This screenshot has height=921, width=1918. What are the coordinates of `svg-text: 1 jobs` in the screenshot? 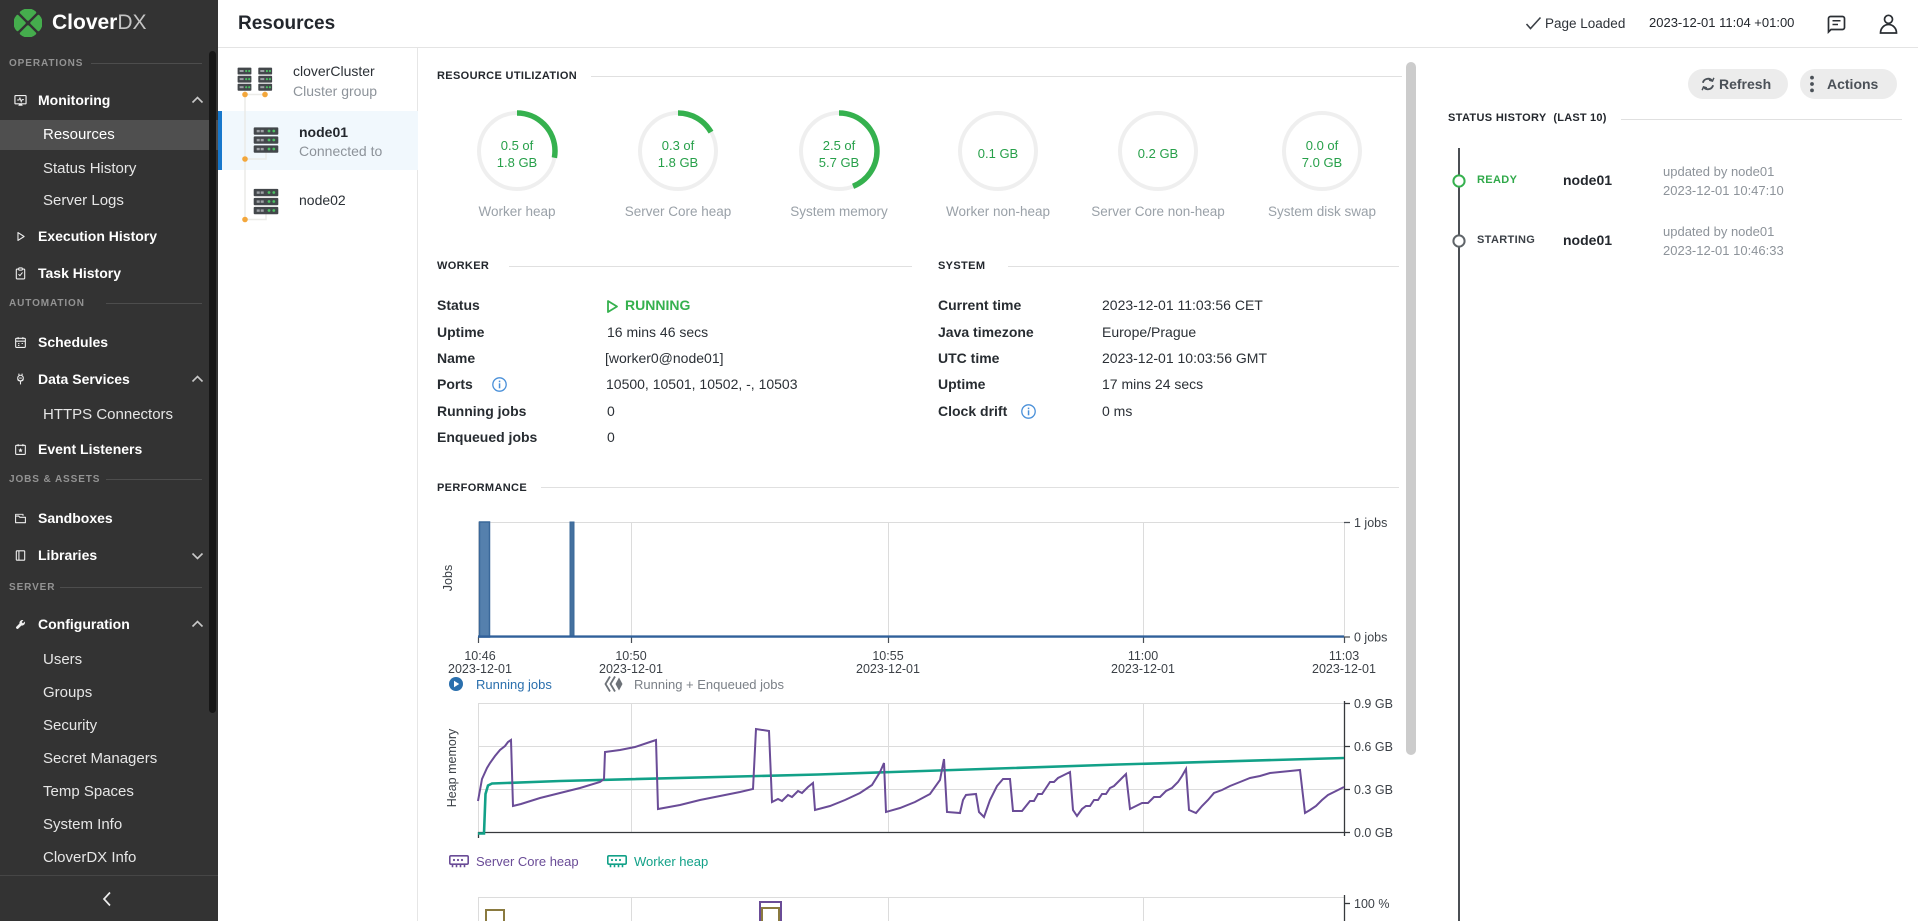 It's located at (1370, 523).